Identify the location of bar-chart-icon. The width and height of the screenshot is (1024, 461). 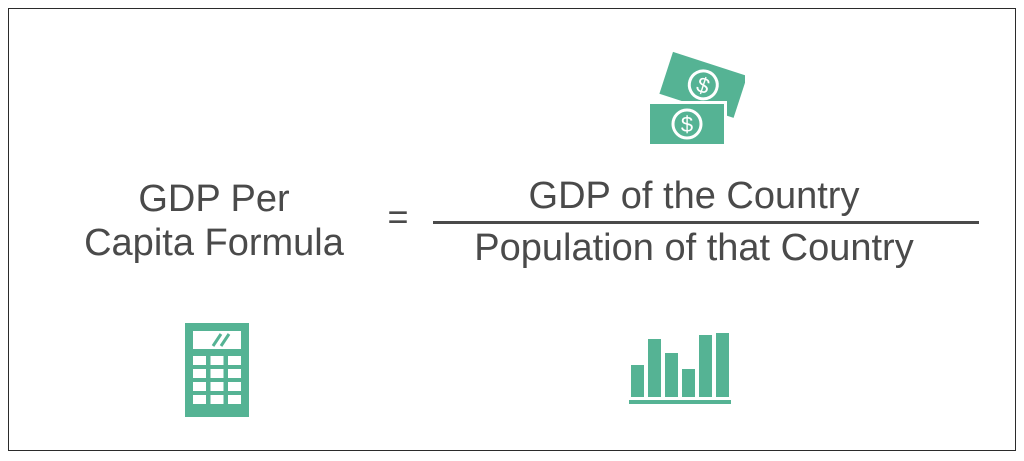
(680, 368).